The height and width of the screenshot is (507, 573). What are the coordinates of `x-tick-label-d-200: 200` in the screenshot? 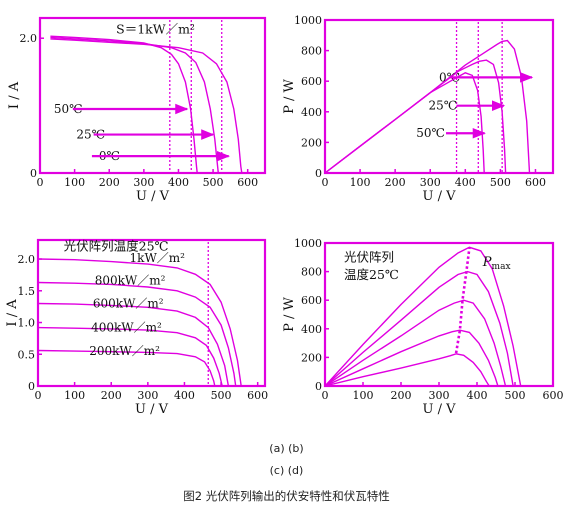 It's located at (401, 395).